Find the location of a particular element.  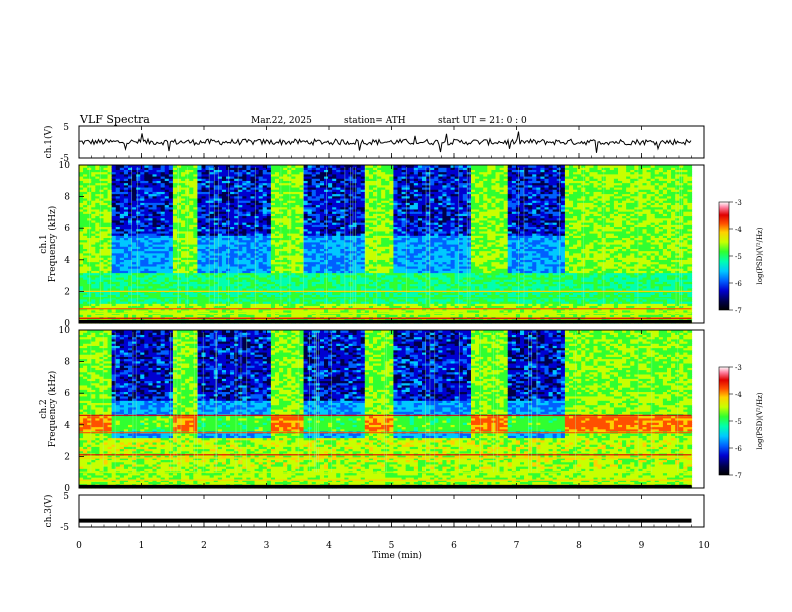

ch1-voltage-ylabel: ch.1(V) is located at coordinates (48, 142).